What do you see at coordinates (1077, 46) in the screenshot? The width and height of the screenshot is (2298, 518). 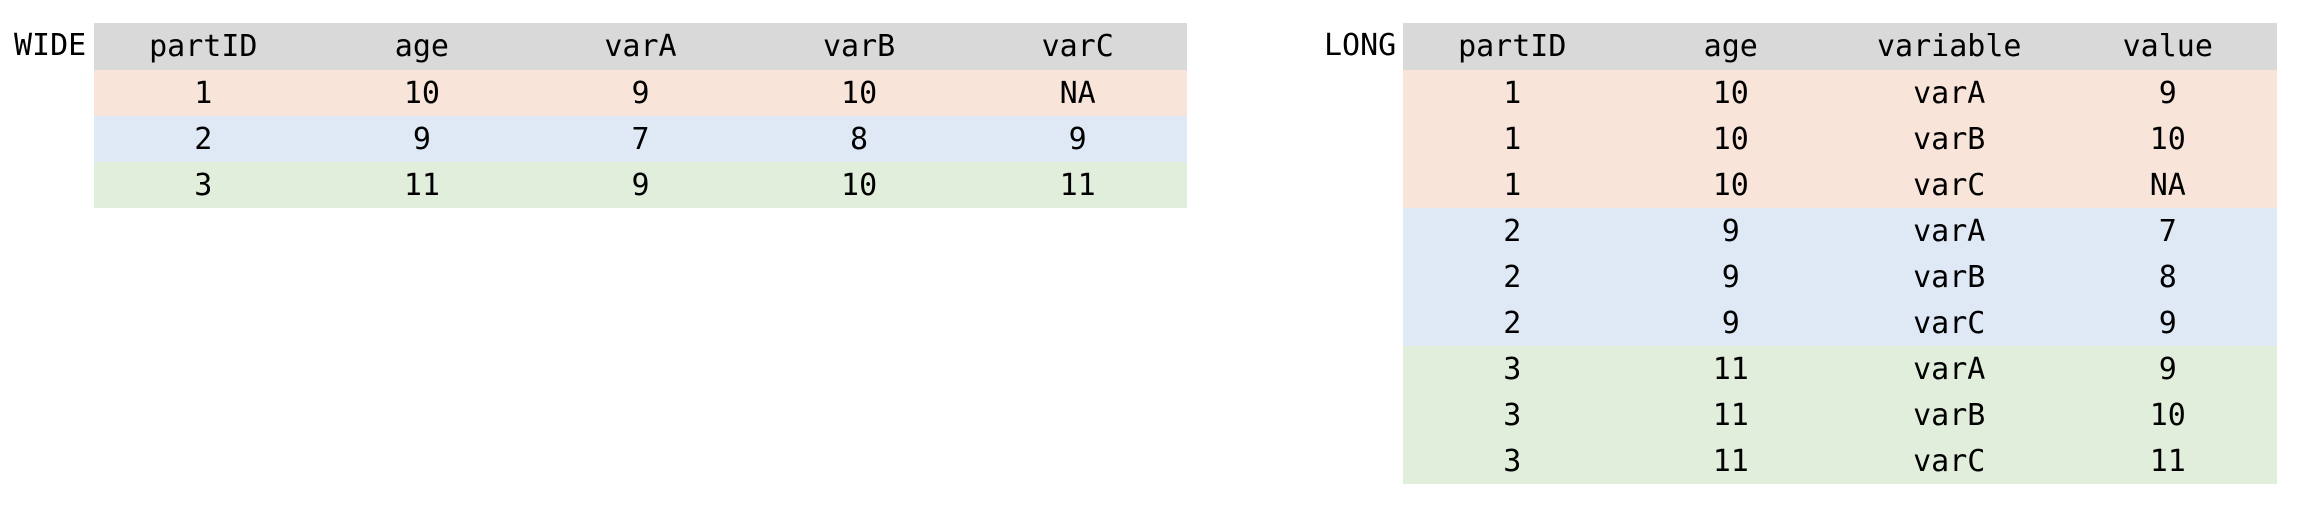 I see `wide-column-header: varC` at bounding box center [1077, 46].